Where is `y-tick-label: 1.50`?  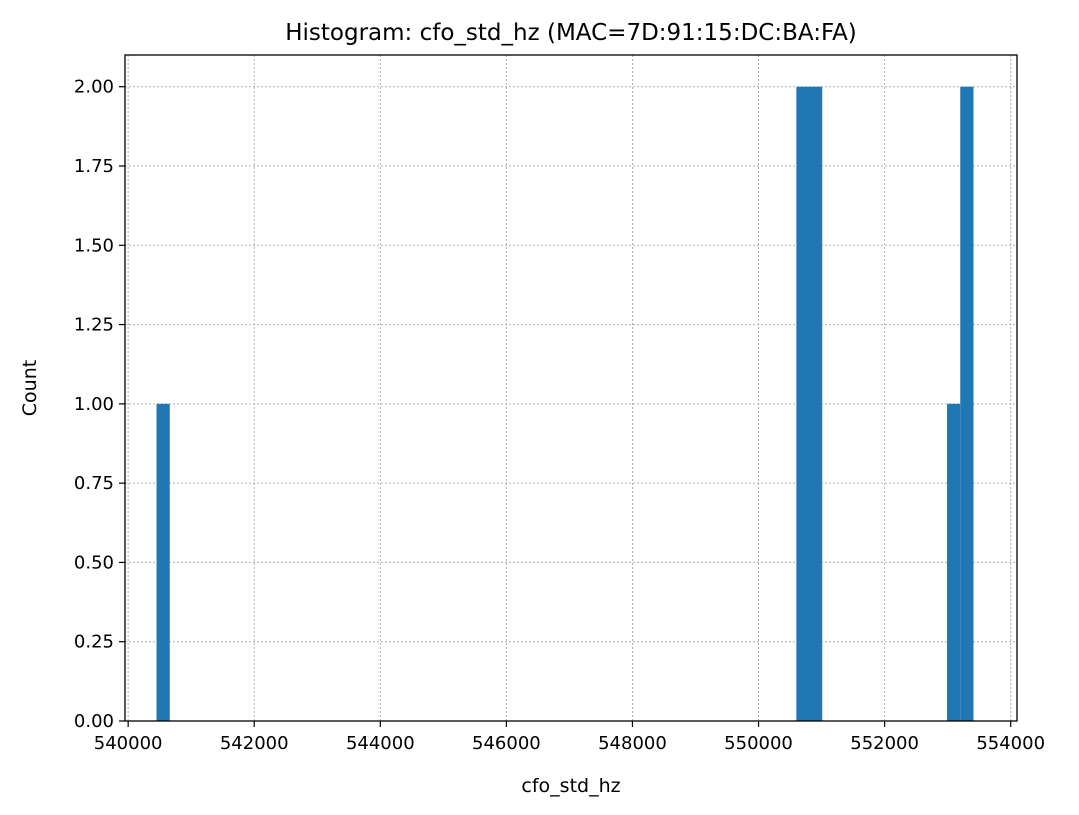
y-tick-label: 1.50 is located at coordinates (94, 245).